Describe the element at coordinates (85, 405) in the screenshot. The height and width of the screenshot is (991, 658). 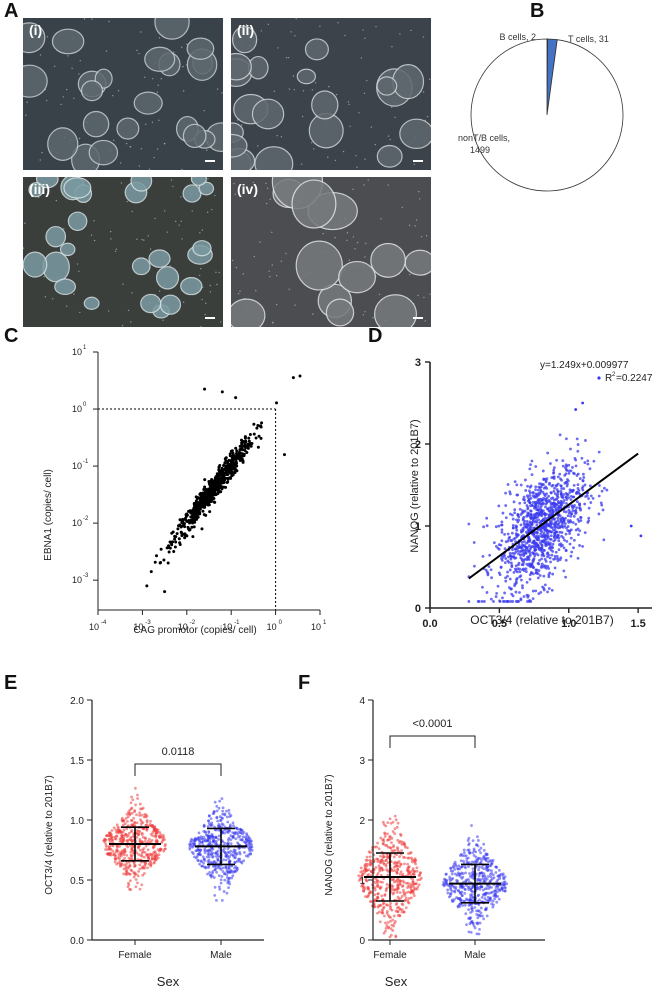
I see `c-y-tick-exp: 0` at that location.